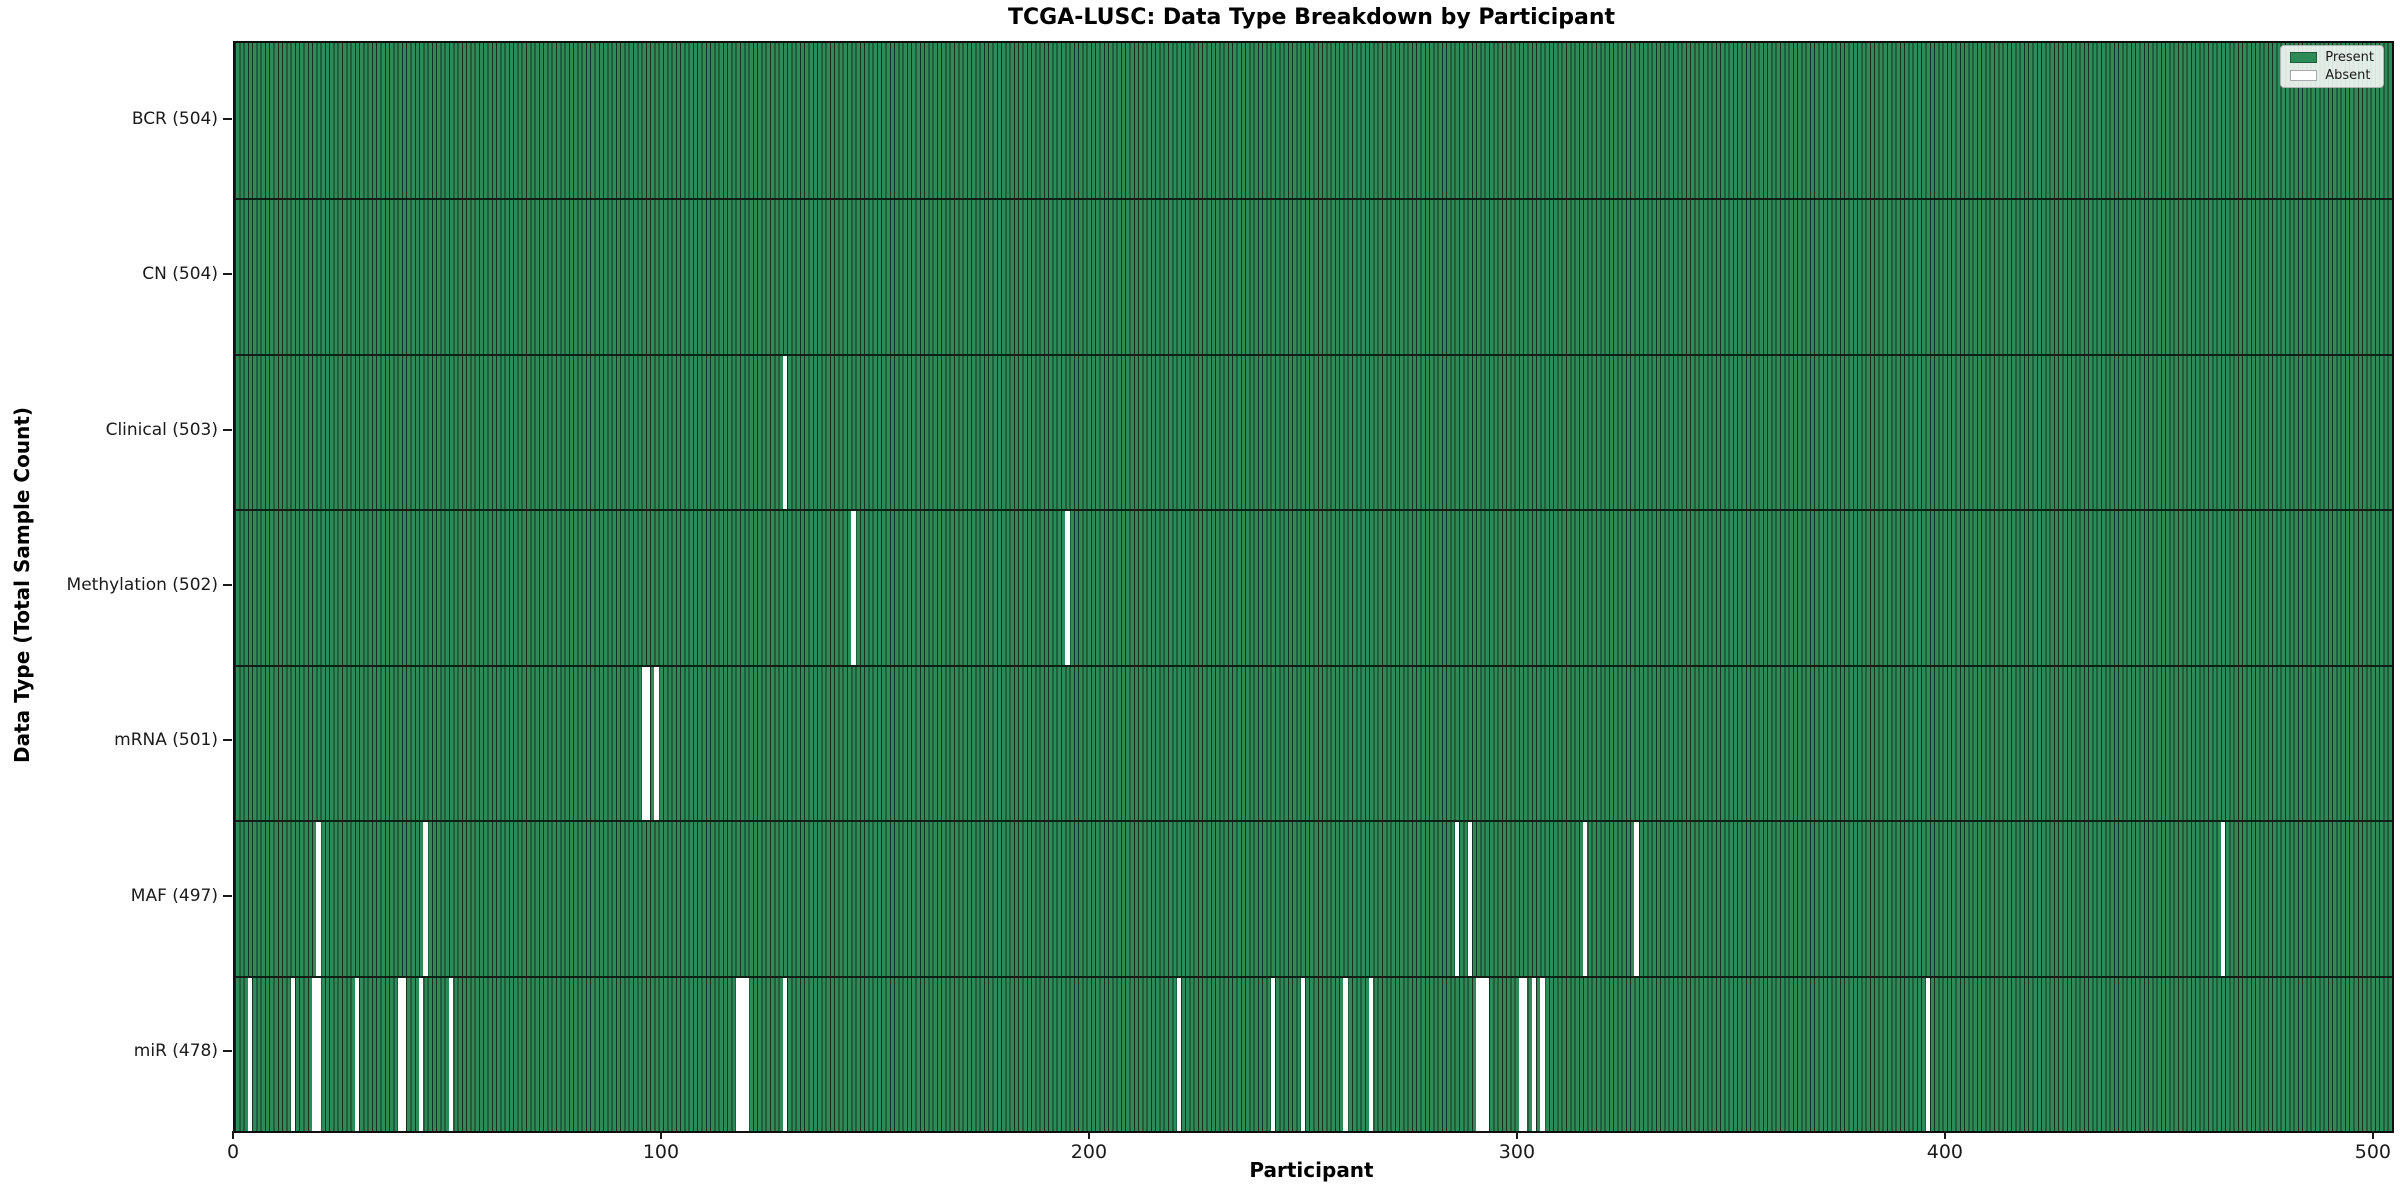 The image size is (2400, 1200). I want to click on row-mir, so click(1313, 1053).